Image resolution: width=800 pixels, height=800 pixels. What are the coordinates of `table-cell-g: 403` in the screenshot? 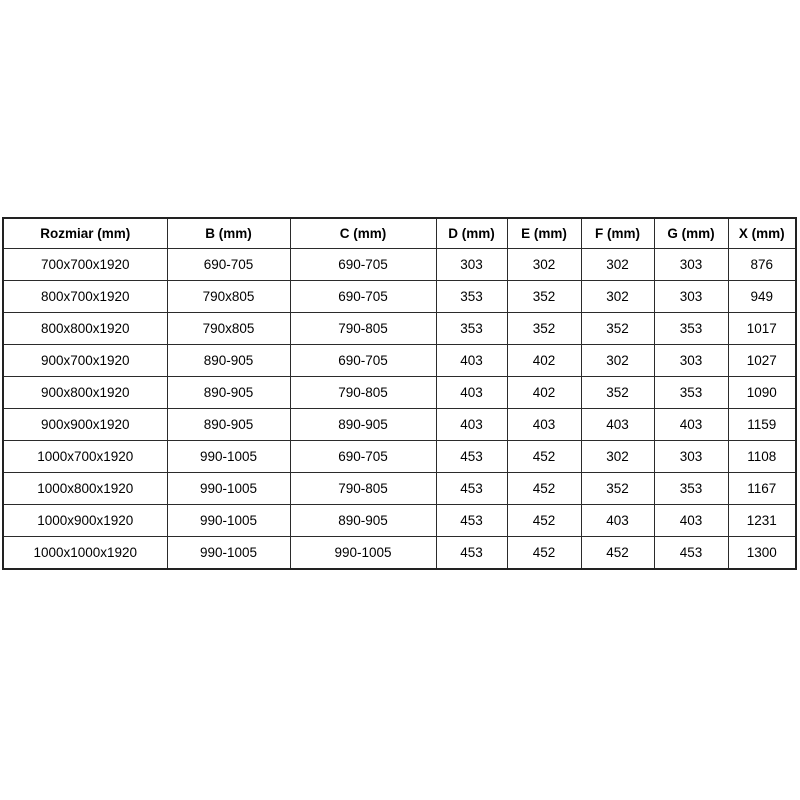 It's located at (691, 424).